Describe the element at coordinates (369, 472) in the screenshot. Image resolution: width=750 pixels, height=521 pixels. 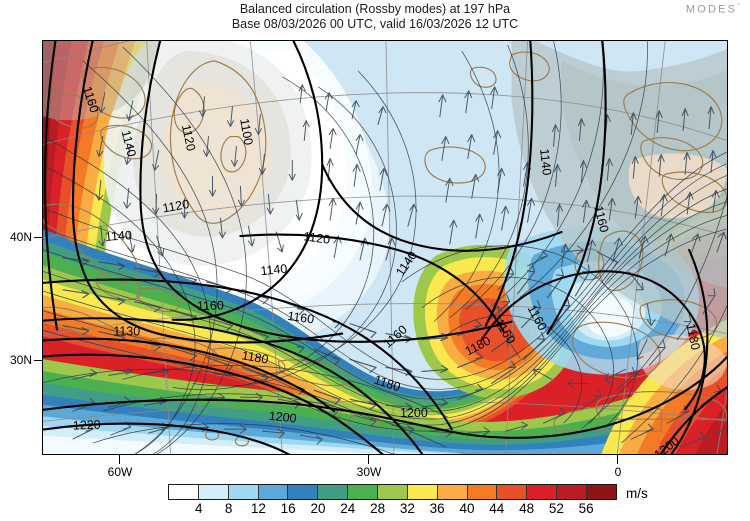
I see `xtick-label-30w: 30W` at that location.